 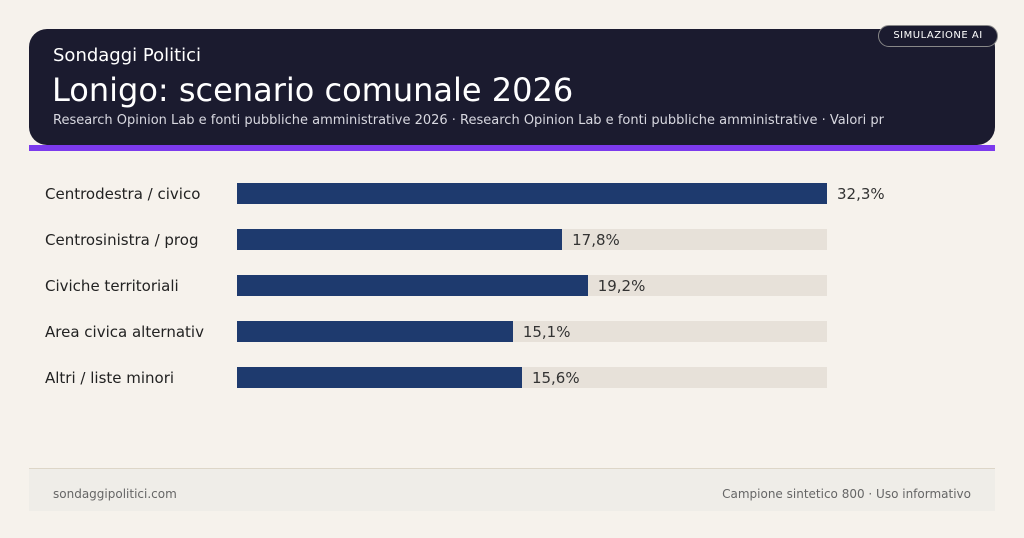 I want to click on value-label: 15,6%, so click(x=555, y=378).